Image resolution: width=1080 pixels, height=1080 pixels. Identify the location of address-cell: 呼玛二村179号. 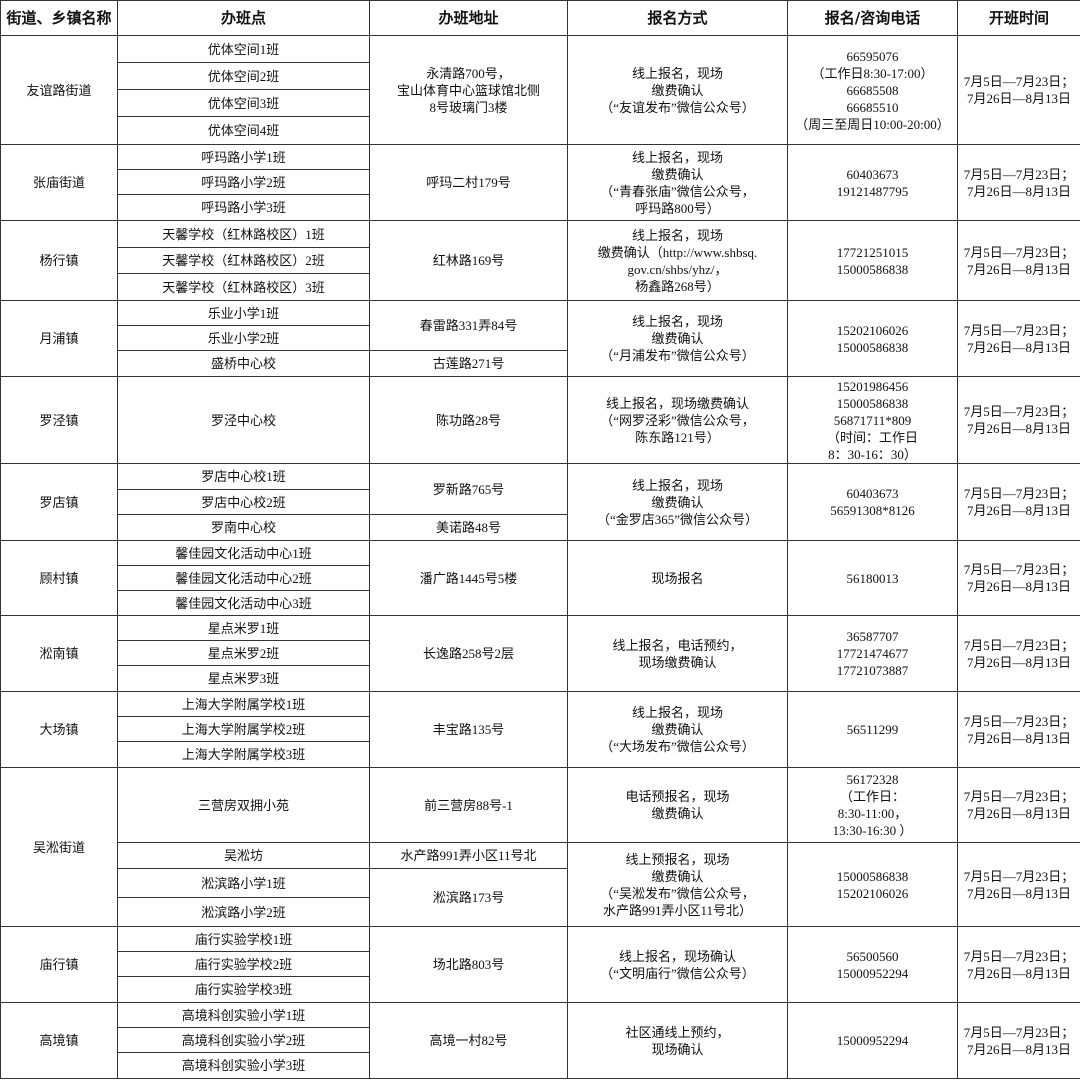
(468, 182).